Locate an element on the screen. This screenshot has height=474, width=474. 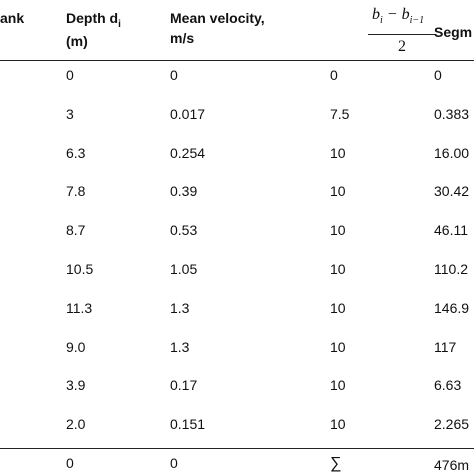
cell-velocity: 1.05 is located at coordinates (184, 269).